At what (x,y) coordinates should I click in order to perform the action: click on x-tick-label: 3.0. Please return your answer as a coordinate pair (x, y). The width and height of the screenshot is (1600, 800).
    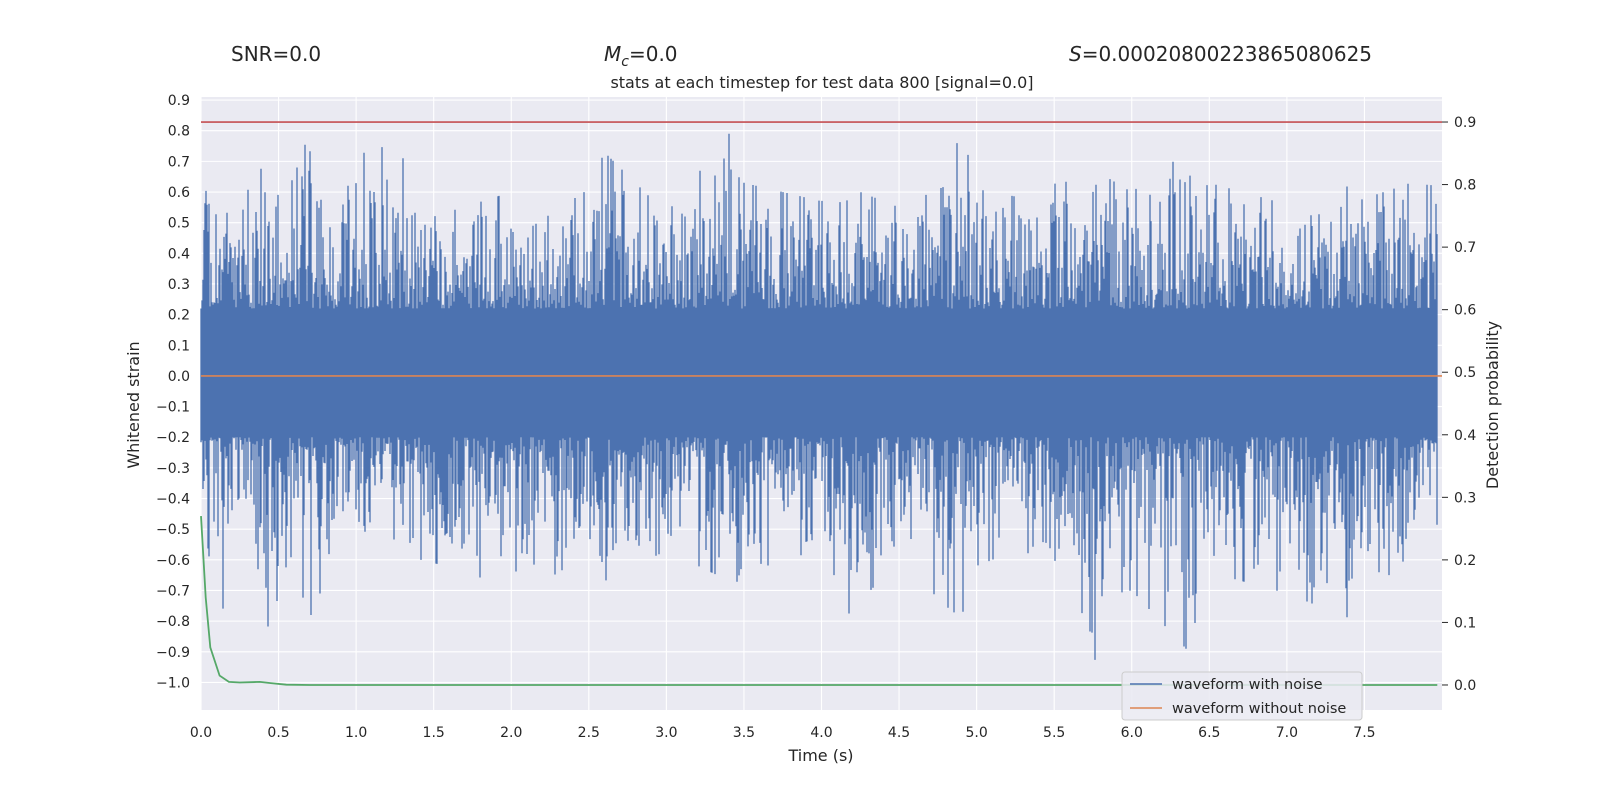
    Looking at the image, I should click on (666, 733).